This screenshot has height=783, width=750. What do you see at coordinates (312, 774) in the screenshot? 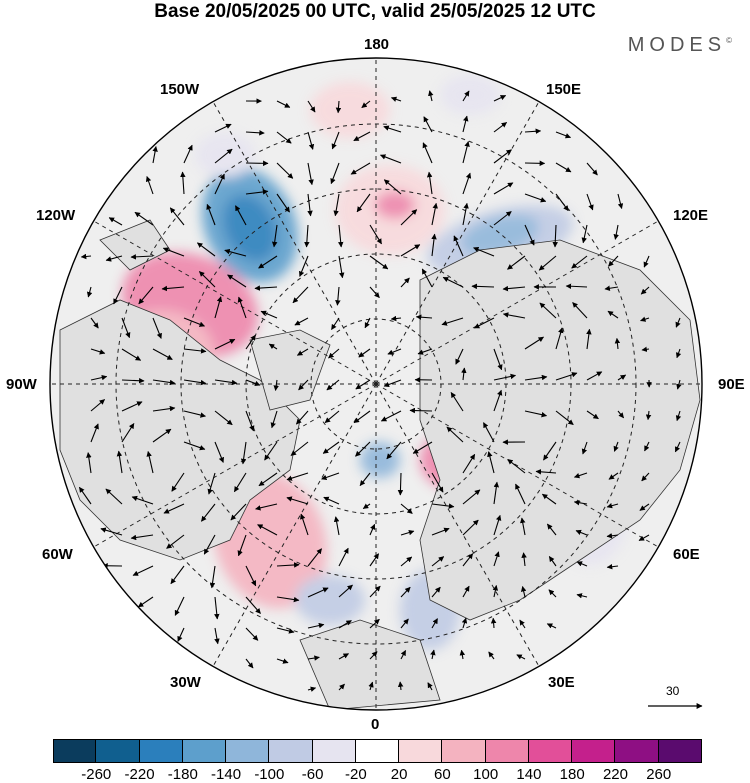
I see `colorbar-tick-label: -60` at bounding box center [312, 774].